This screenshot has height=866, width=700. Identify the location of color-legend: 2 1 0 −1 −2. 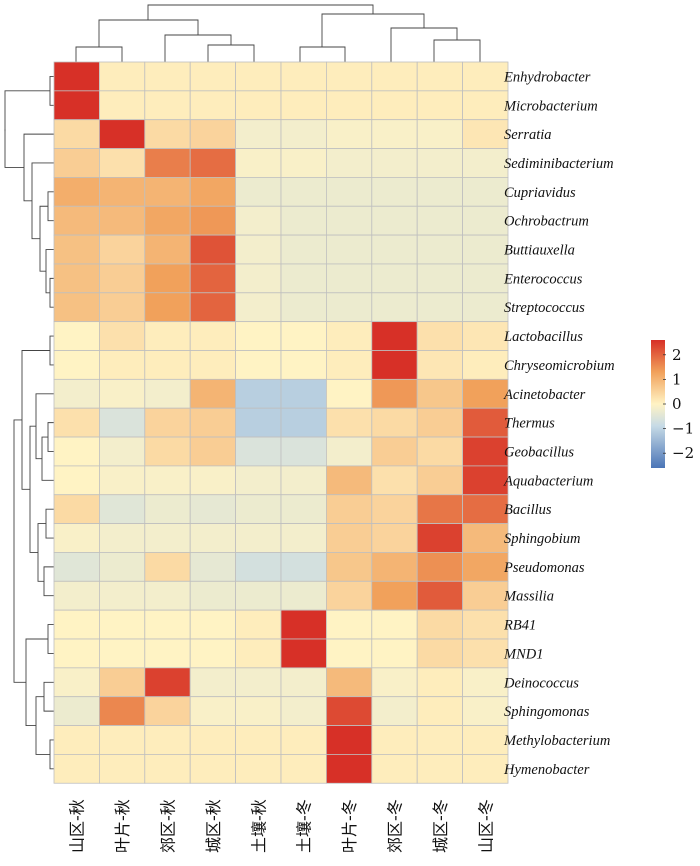
(672, 404).